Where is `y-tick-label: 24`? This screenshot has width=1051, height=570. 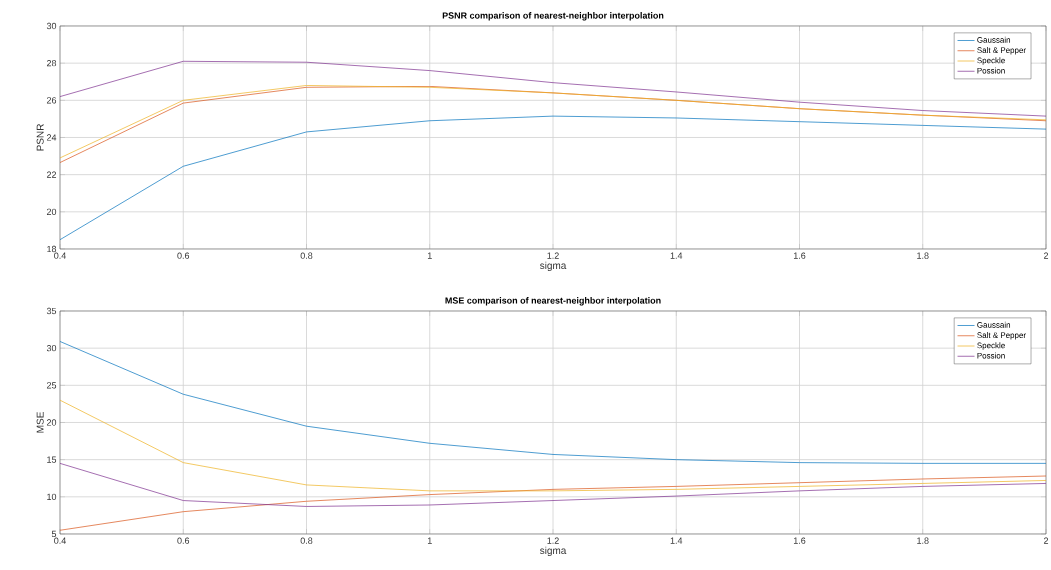 y-tick-label: 24 is located at coordinates (51, 137).